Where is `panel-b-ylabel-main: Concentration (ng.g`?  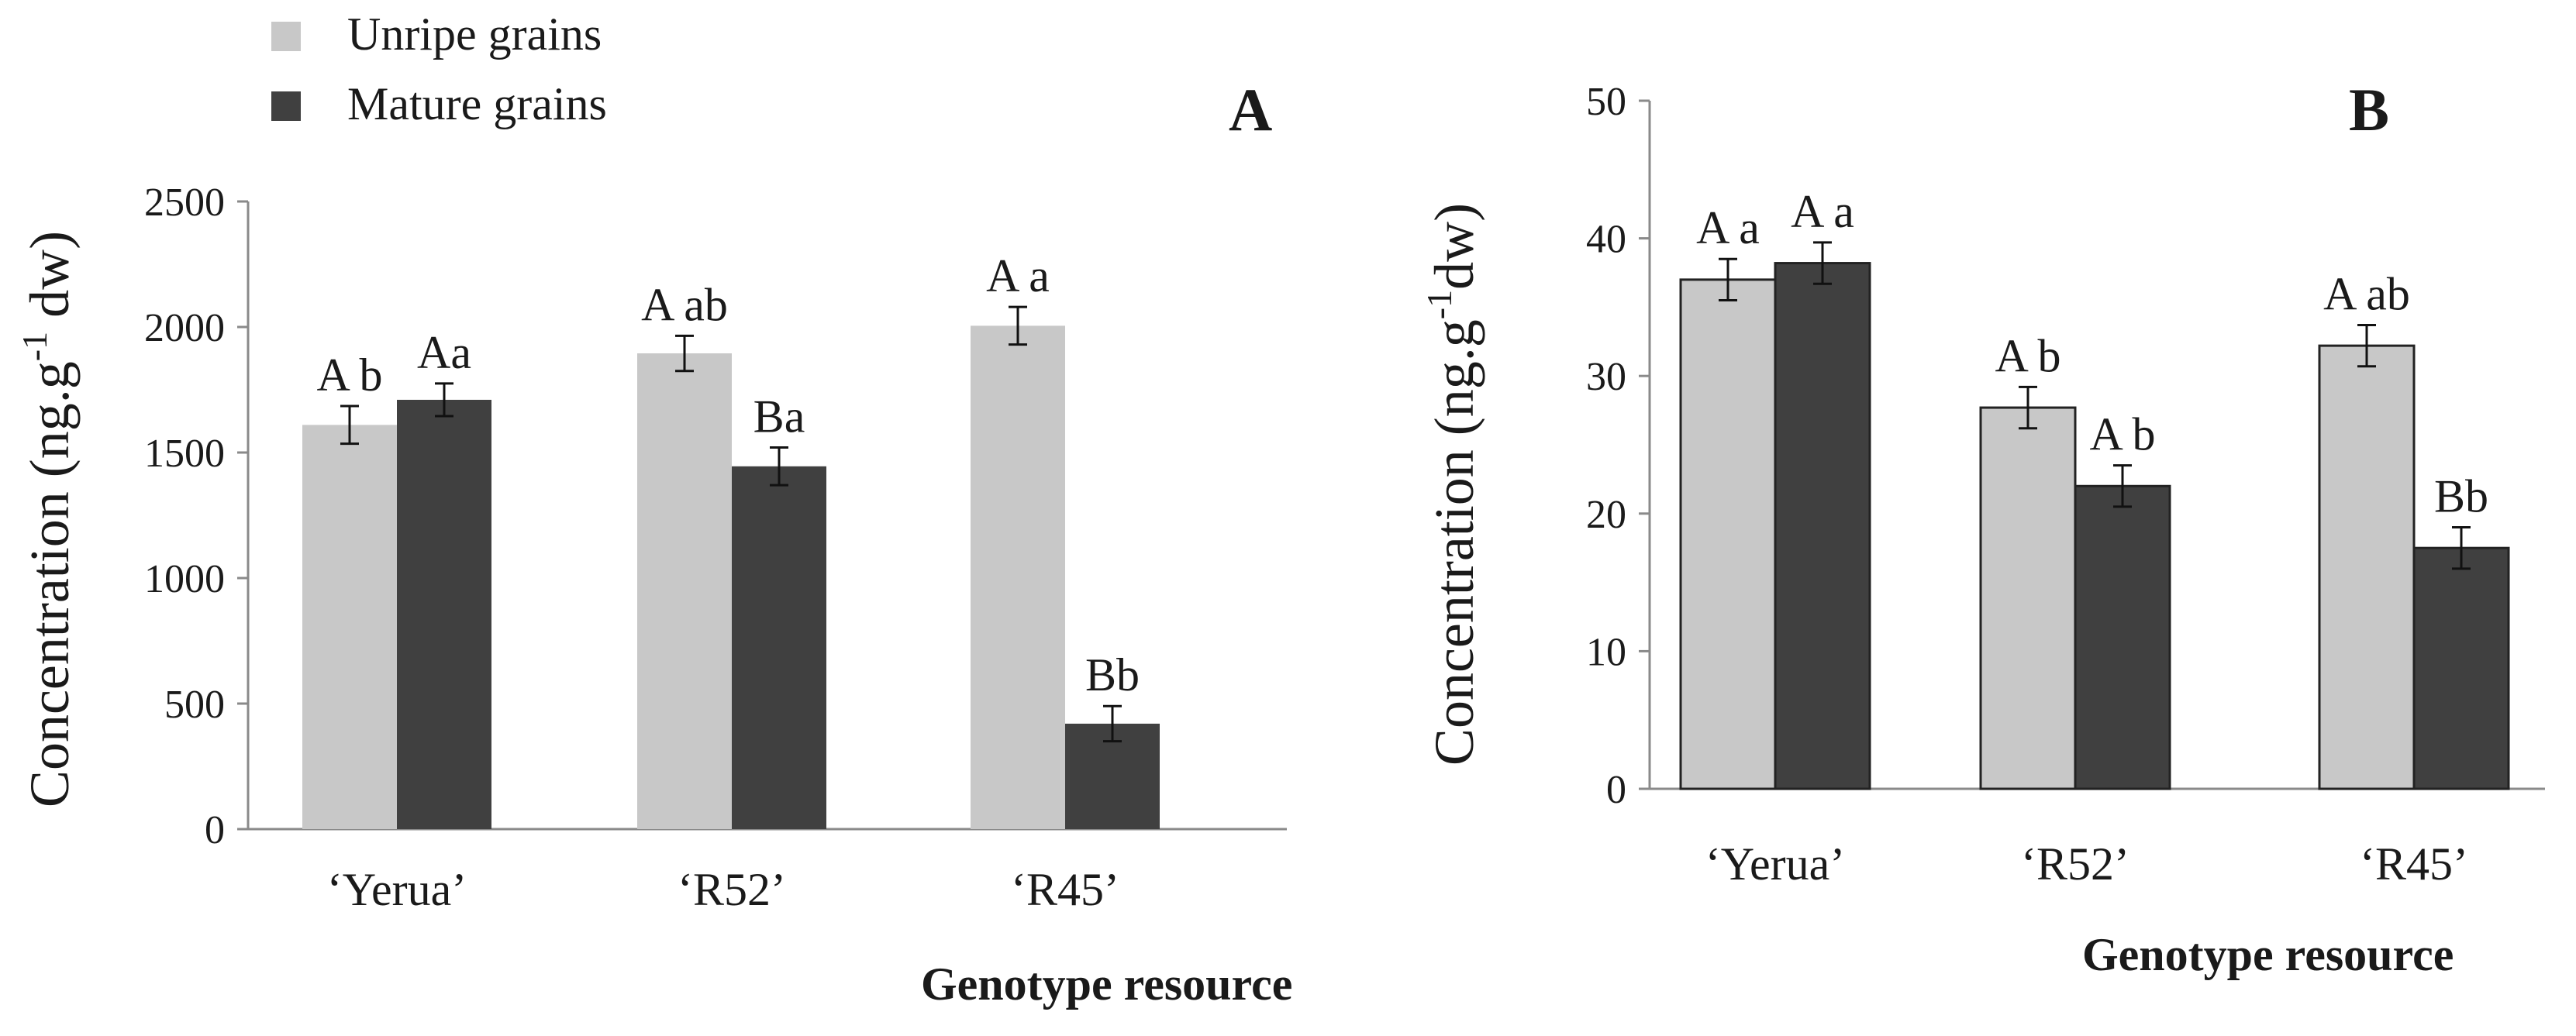
panel-b-ylabel-main: Concentration (ng.g is located at coordinates (1454, 542).